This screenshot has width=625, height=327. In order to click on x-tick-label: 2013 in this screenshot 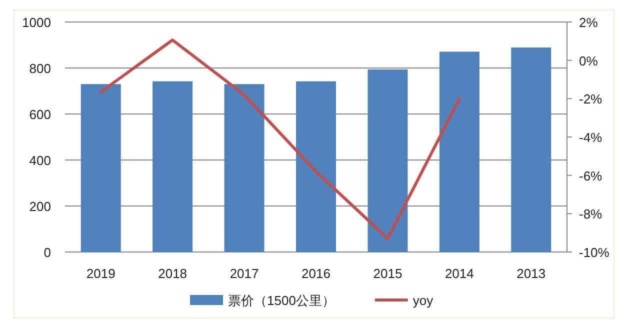, I will do `click(531, 273)`.